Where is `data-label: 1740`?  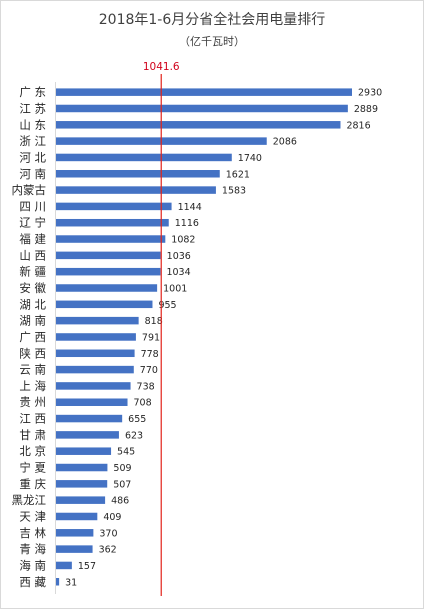
data-label: 1740 is located at coordinates (250, 158).